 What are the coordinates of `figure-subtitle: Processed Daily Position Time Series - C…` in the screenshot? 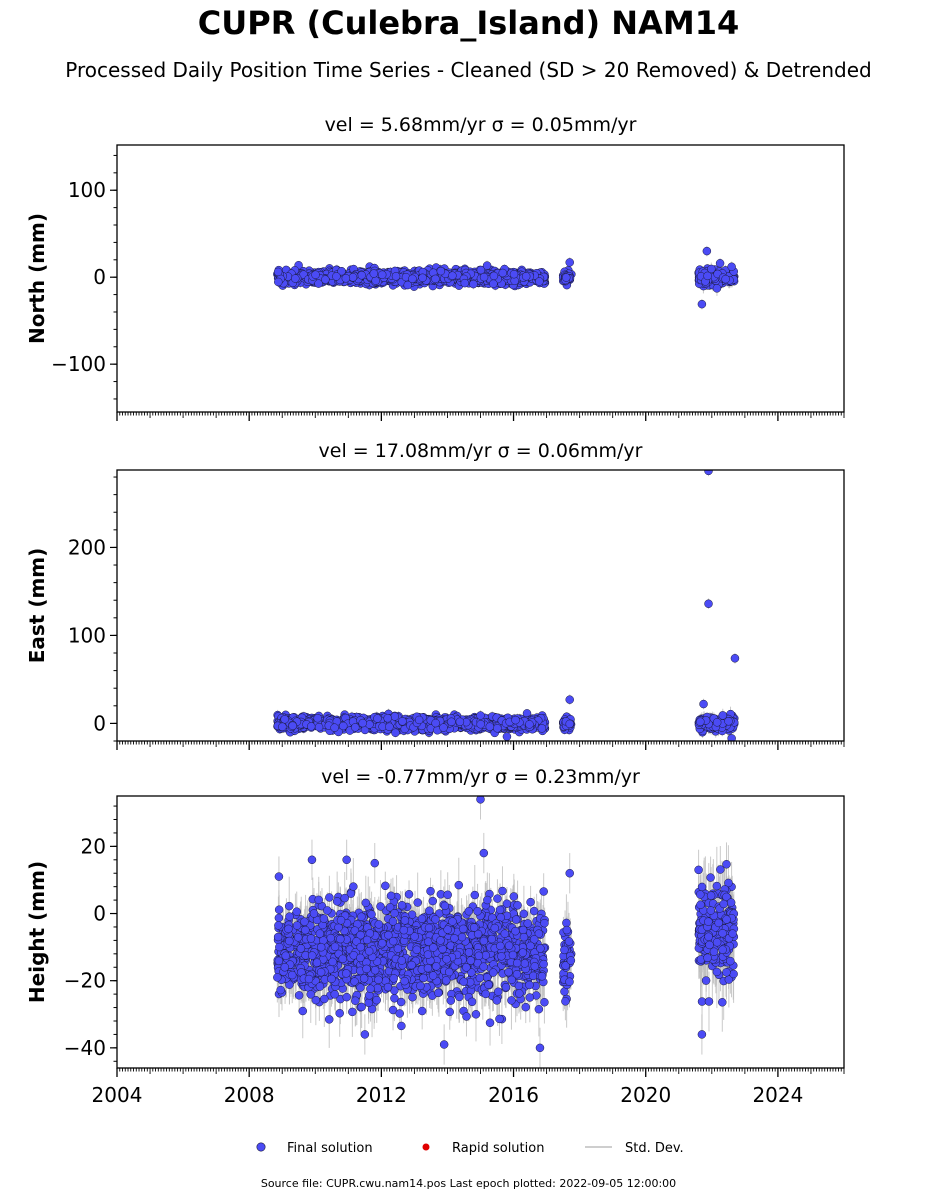 It's located at (468, 70).